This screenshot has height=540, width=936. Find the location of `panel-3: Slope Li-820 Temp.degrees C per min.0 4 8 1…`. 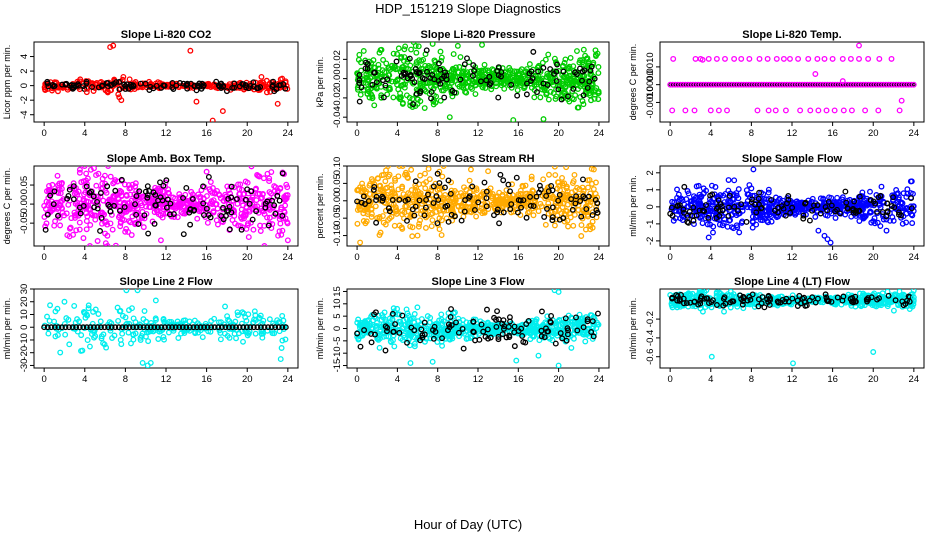

panel-3: Slope Li-820 Temp.degrees C per min.0 4 8 1… is located at coordinates (776, 84).